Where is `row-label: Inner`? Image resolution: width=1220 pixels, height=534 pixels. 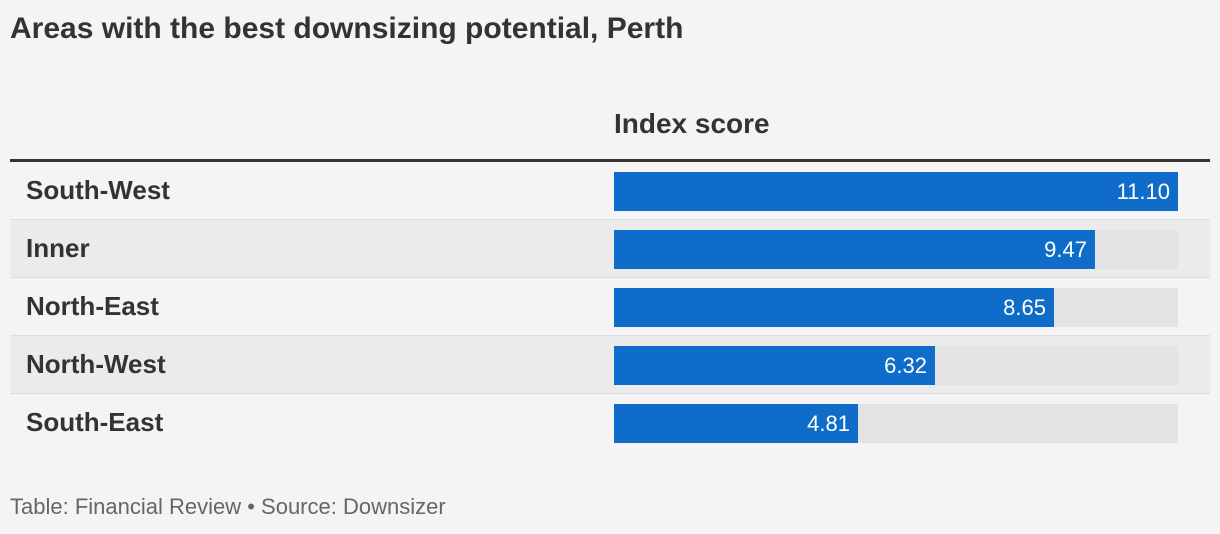
row-label: Inner is located at coordinates (58, 248).